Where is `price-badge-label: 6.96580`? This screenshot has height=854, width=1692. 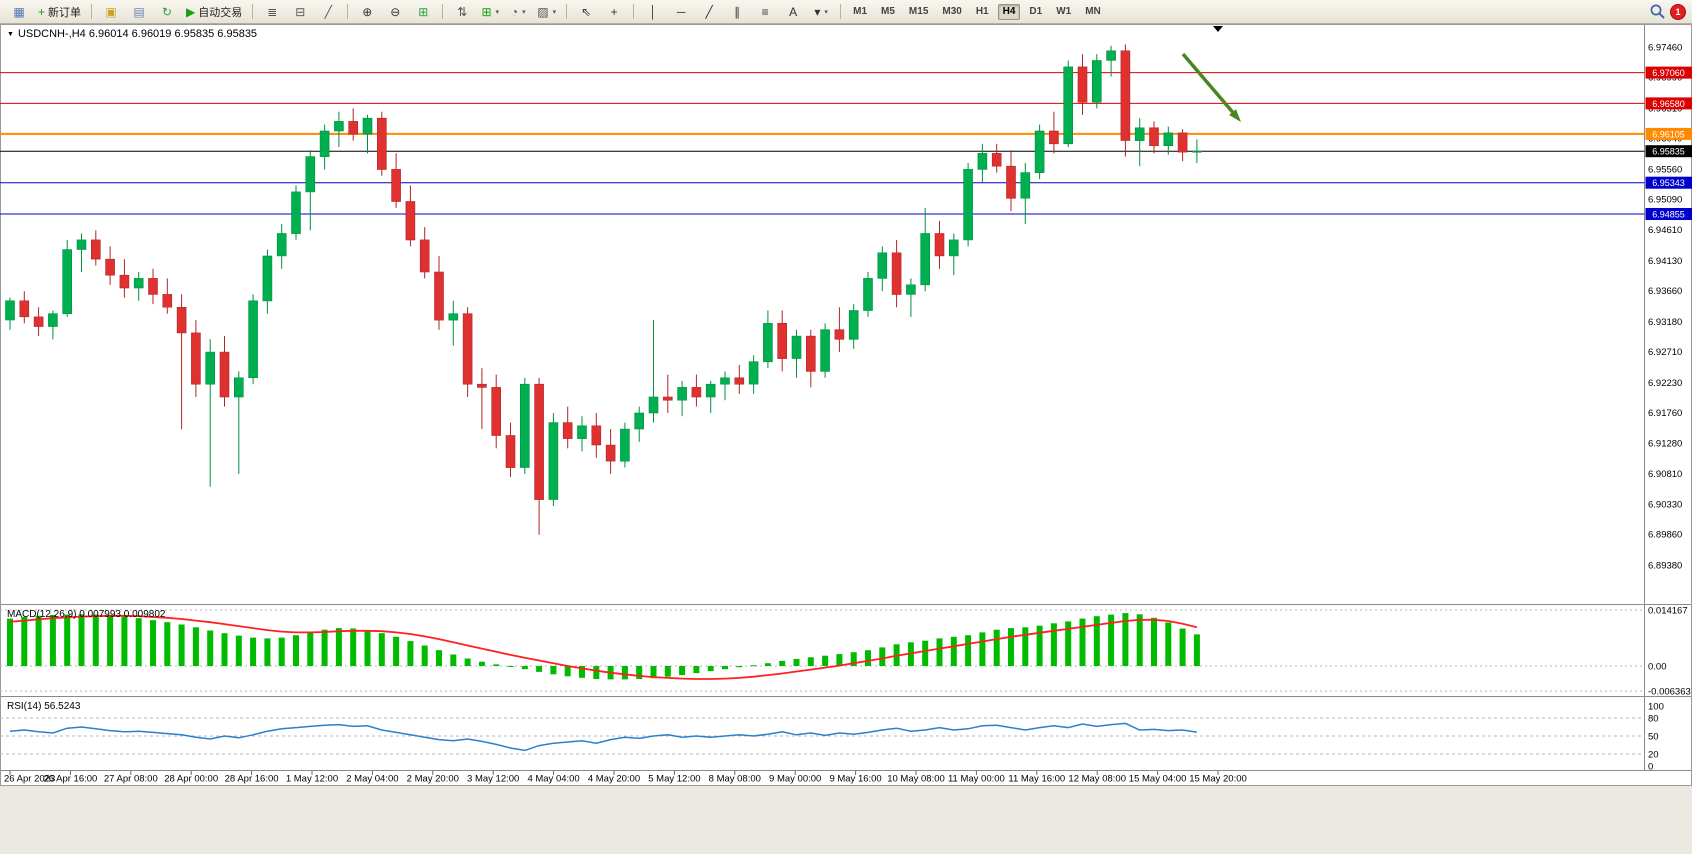
price-badge-label: 6.96580 is located at coordinates (1668, 104).